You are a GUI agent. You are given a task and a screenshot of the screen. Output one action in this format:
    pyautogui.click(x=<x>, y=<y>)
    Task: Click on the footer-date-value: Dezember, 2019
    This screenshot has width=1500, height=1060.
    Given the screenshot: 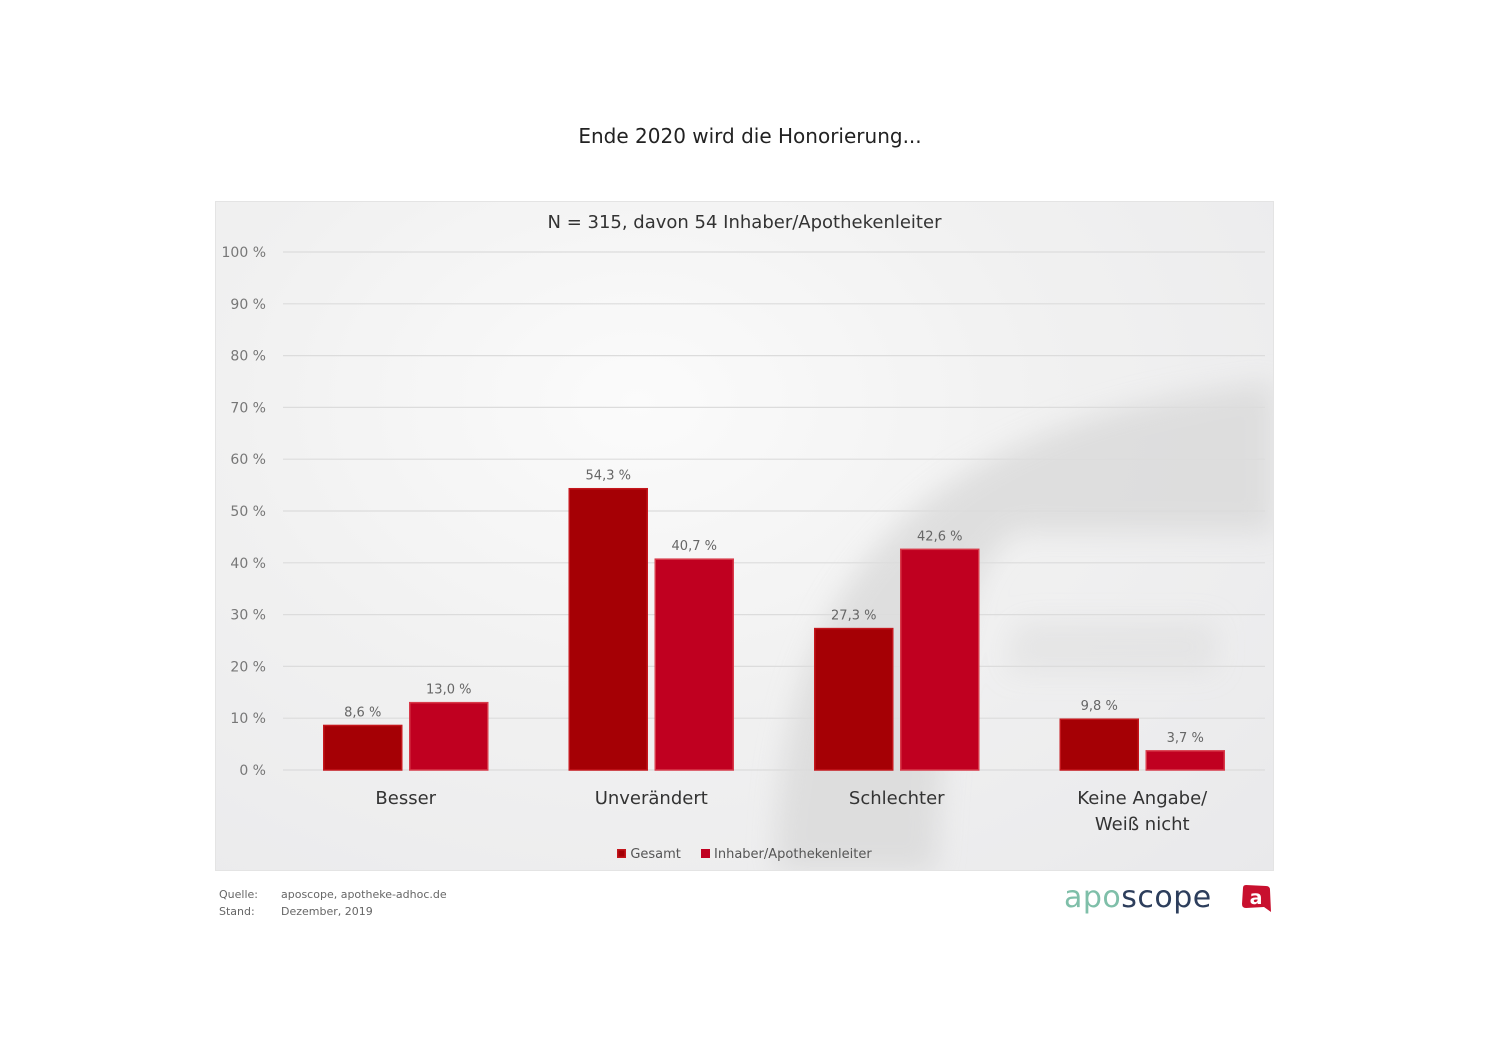 What is the action you would take?
    pyautogui.click(x=327, y=911)
    